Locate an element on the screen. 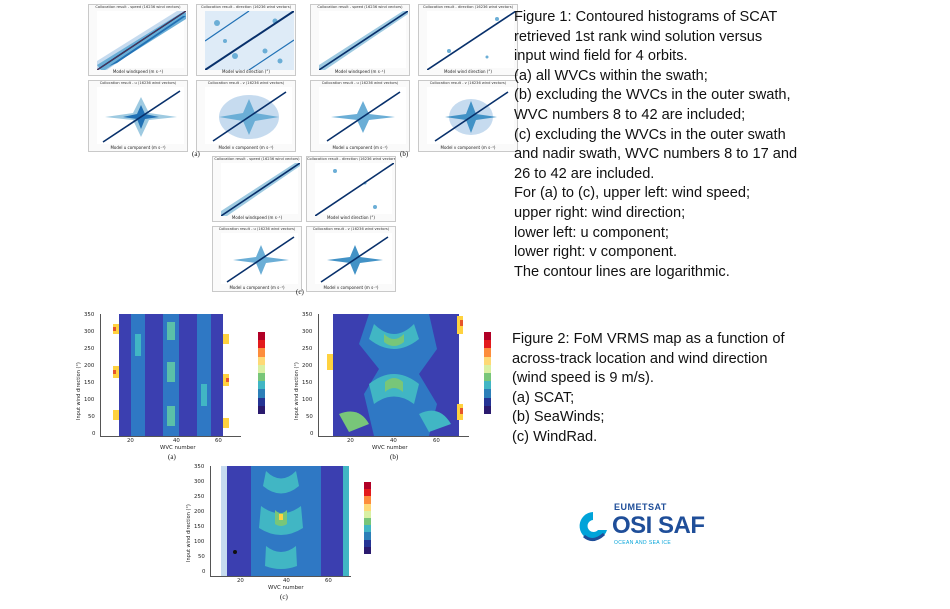 This screenshot has width=950, height=609. caption-line: WVC numbers 8 to 42 are included; is located at coordinates (630, 114).